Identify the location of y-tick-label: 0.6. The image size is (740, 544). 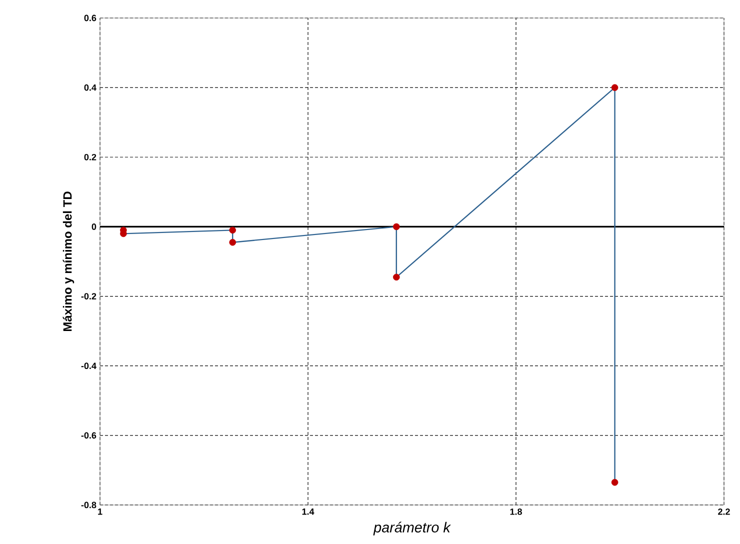
(90, 18).